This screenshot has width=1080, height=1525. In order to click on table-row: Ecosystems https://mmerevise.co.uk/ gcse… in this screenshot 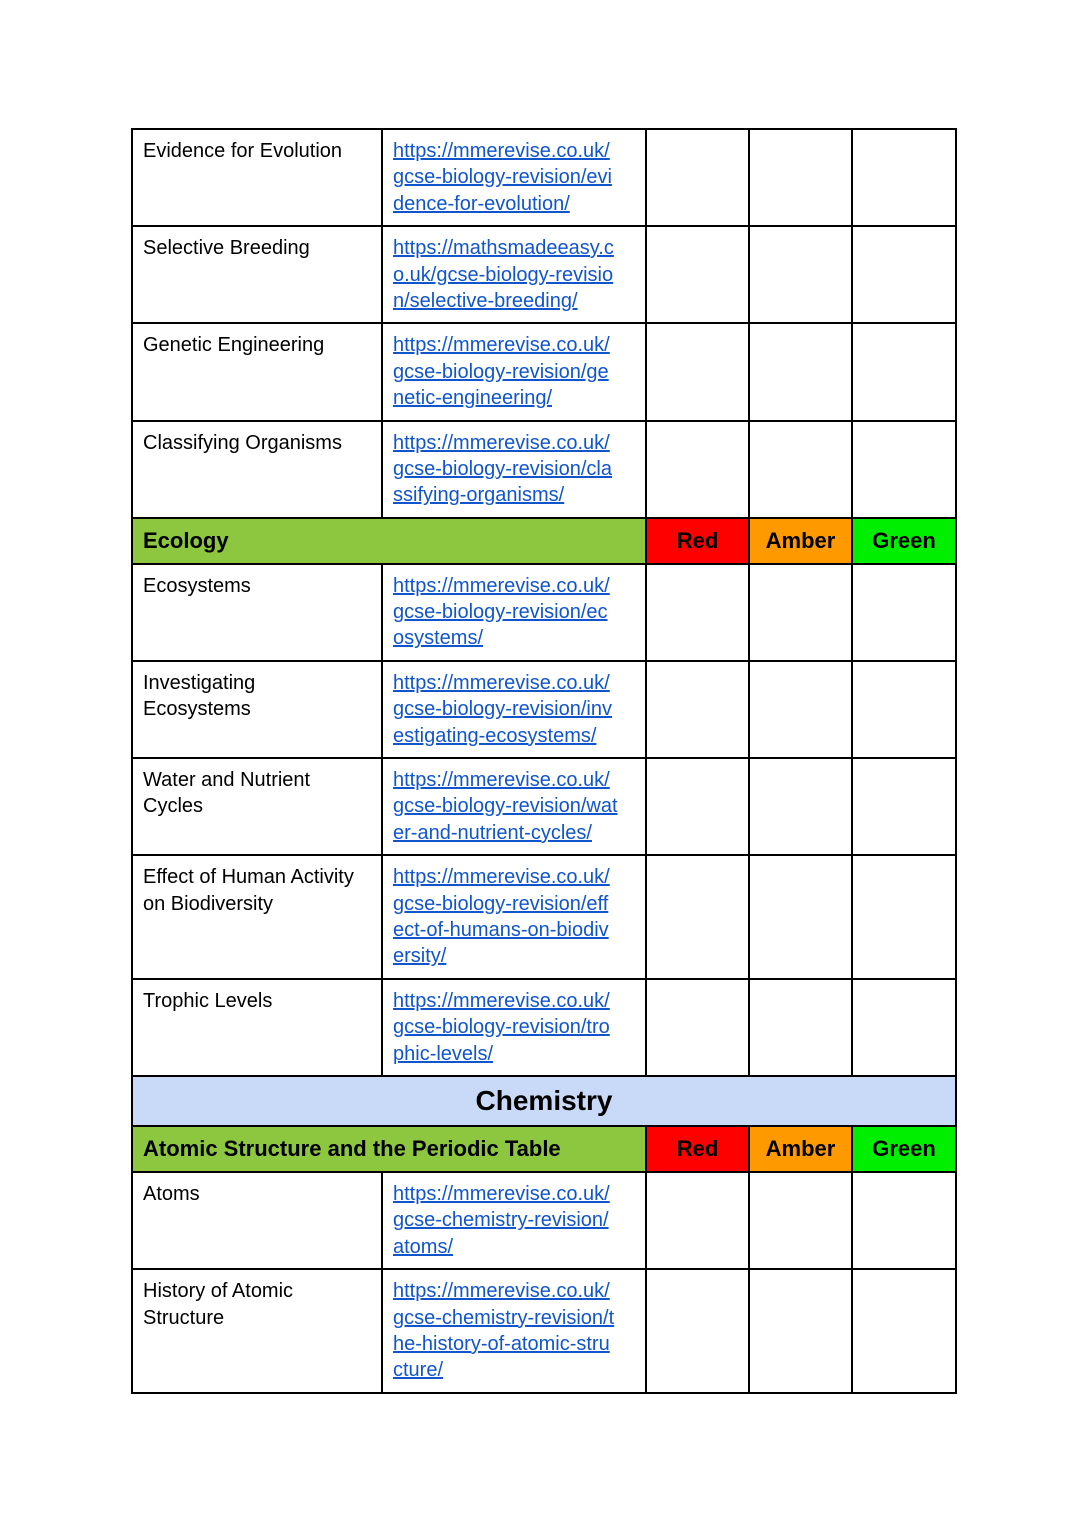, I will do `click(544, 612)`.